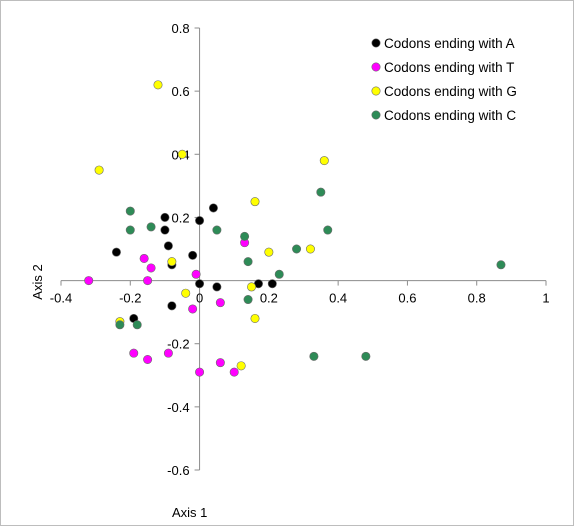 This screenshot has width=575, height=527. What do you see at coordinates (37, 281) in the screenshot?
I see `y-axis-title: Axis 2` at bounding box center [37, 281].